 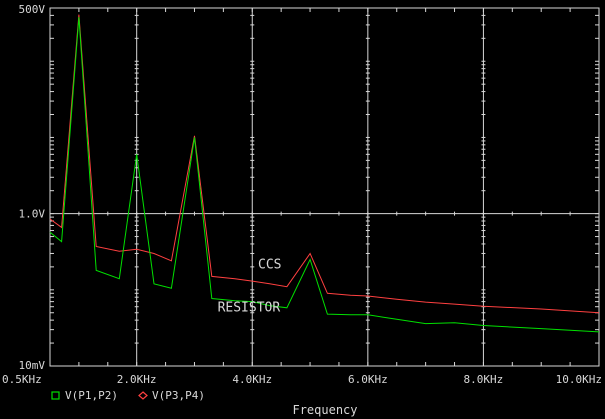 What do you see at coordinates (252, 379) in the screenshot?
I see `x-tick-label-4khz: 4.0KHz` at bounding box center [252, 379].